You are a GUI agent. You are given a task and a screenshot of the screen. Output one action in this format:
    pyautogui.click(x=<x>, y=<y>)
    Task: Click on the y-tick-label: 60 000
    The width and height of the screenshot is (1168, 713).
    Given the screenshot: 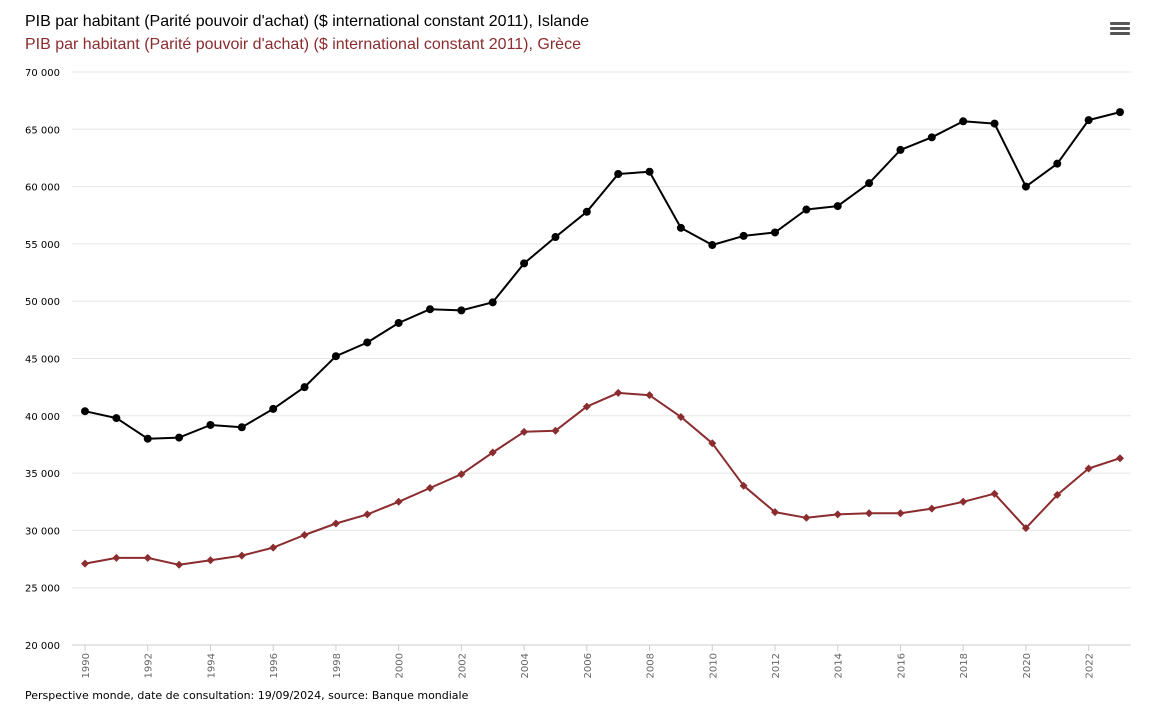 What is the action you would take?
    pyautogui.click(x=42, y=188)
    